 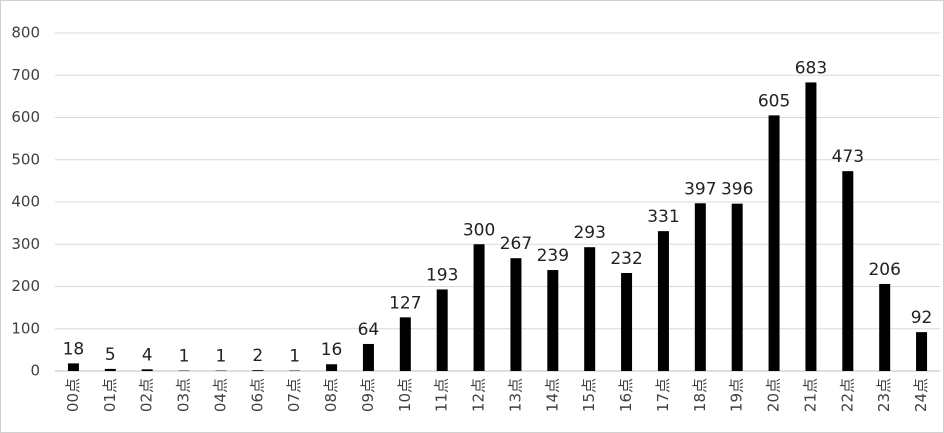 I want to click on y-tick-label: 500, so click(x=25, y=159).